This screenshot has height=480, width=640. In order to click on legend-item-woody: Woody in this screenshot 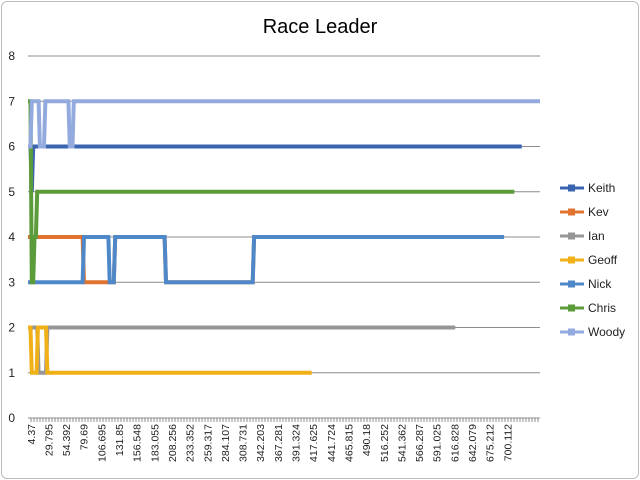, I will do `click(592, 332)`.